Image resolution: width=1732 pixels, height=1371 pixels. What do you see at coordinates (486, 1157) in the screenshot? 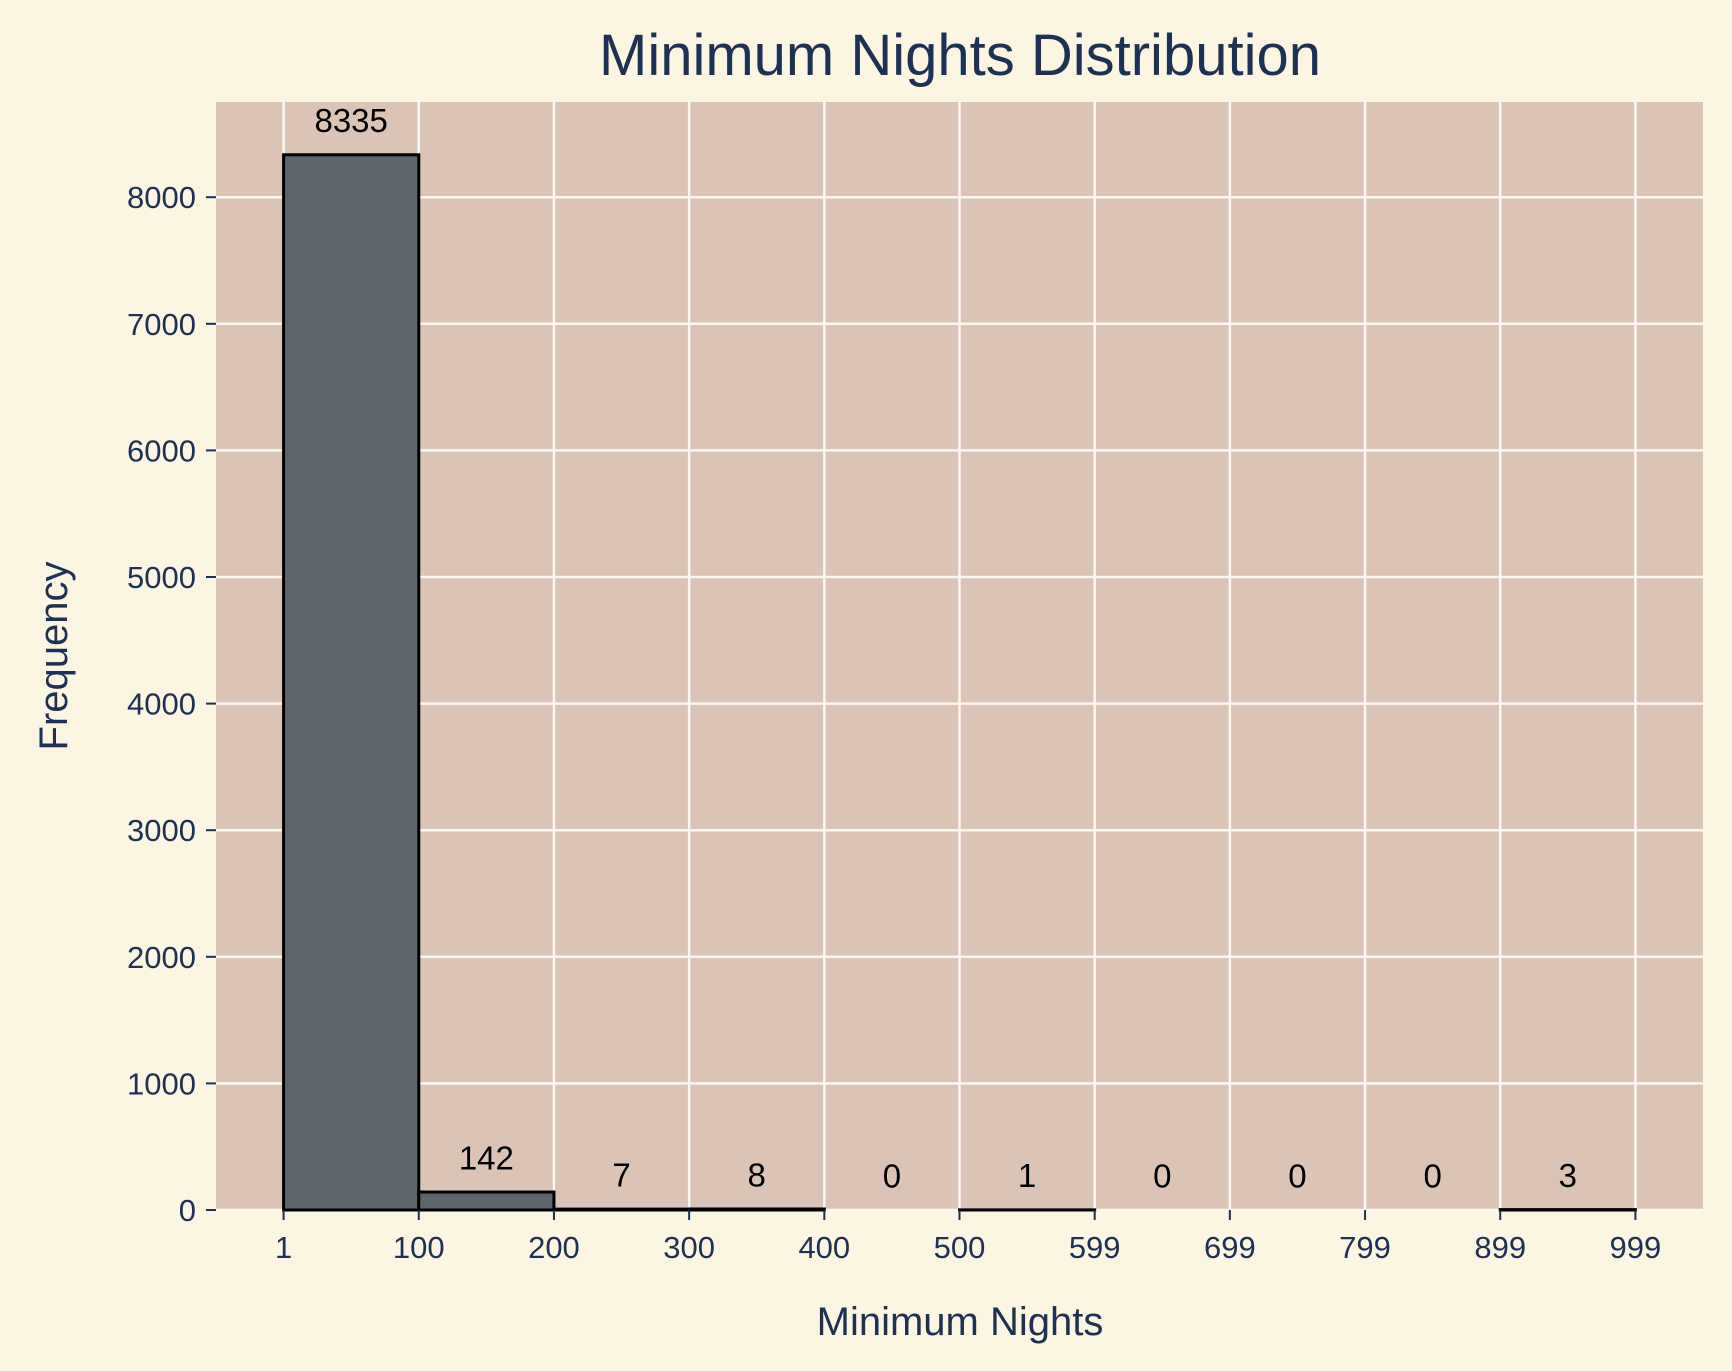
I see `bar-value-label: 142` at bounding box center [486, 1157].